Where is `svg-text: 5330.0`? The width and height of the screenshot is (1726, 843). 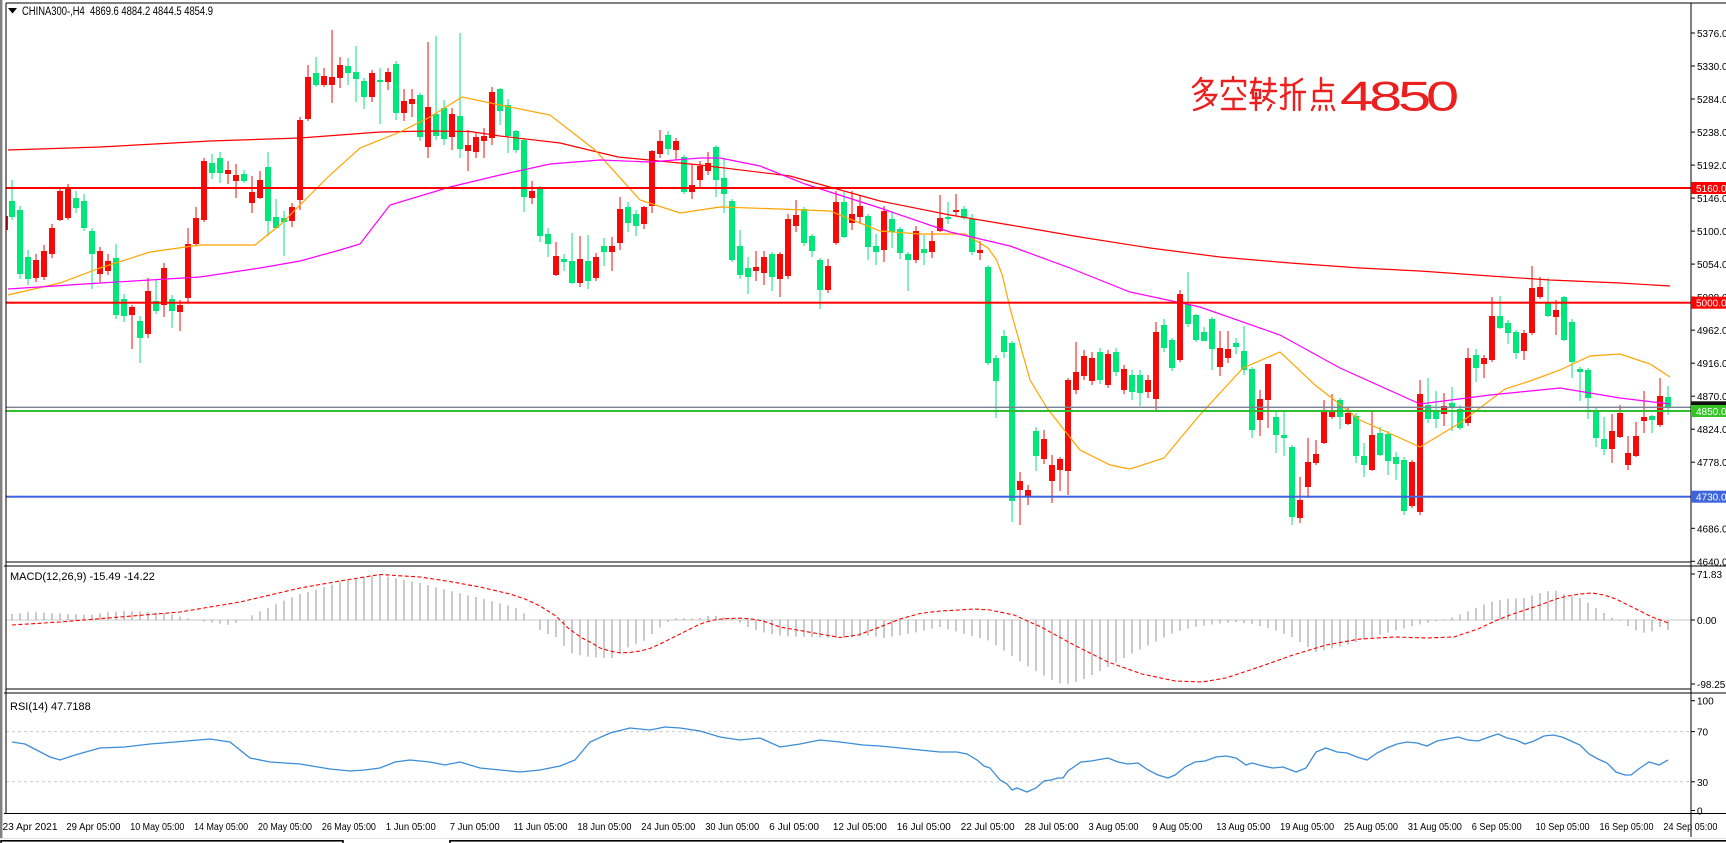
svg-text: 5330.0 is located at coordinates (1711, 67).